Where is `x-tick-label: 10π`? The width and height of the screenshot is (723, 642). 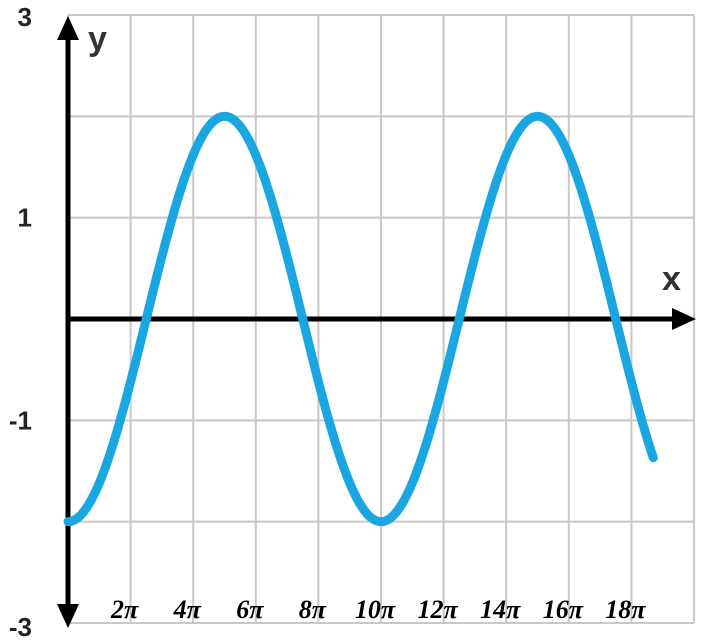
x-tick-label: 10π is located at coordinates (375, 609).